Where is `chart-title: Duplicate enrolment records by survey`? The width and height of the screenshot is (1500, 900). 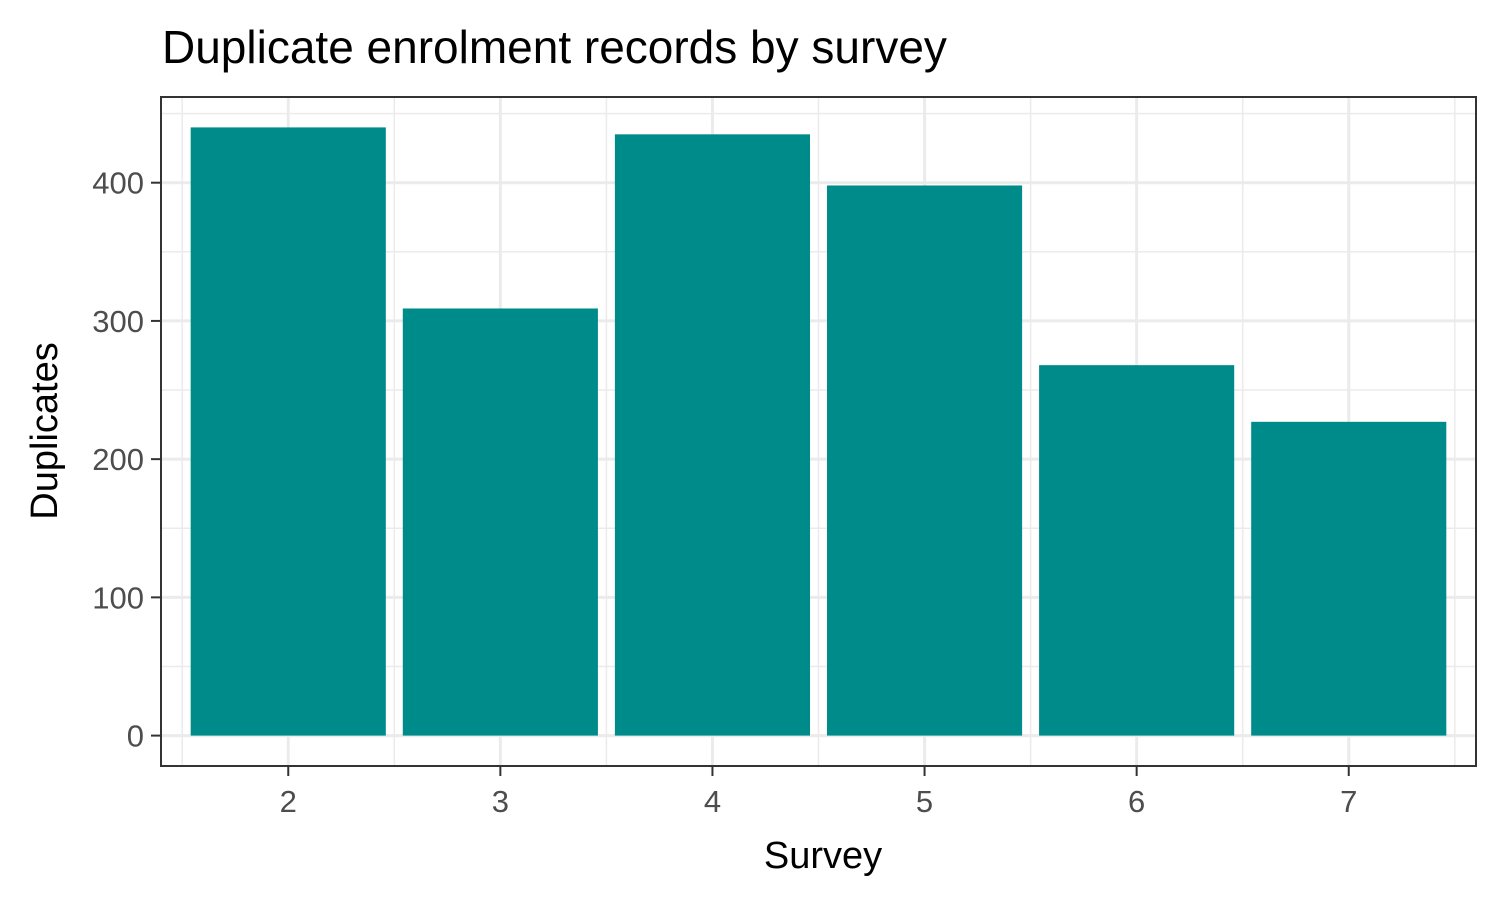 chart-title: Duplicate enrolment records by survey is located at coordinates (554, 47).